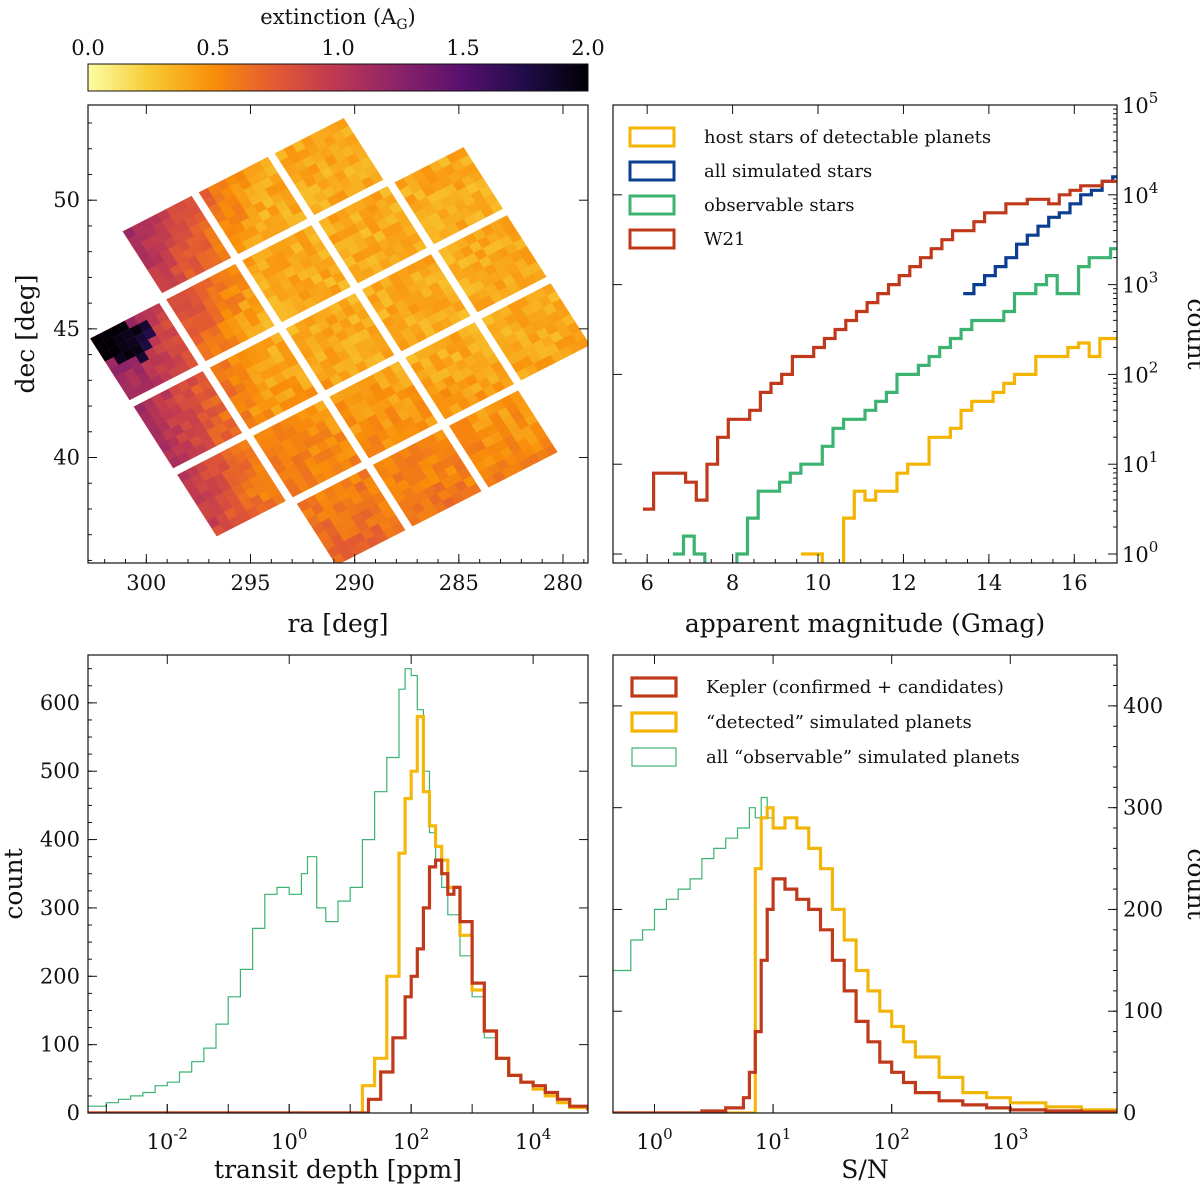 This screenshot has width=1200, height=1187. I want to click on xtick-label: 102, so click(892, 1139).